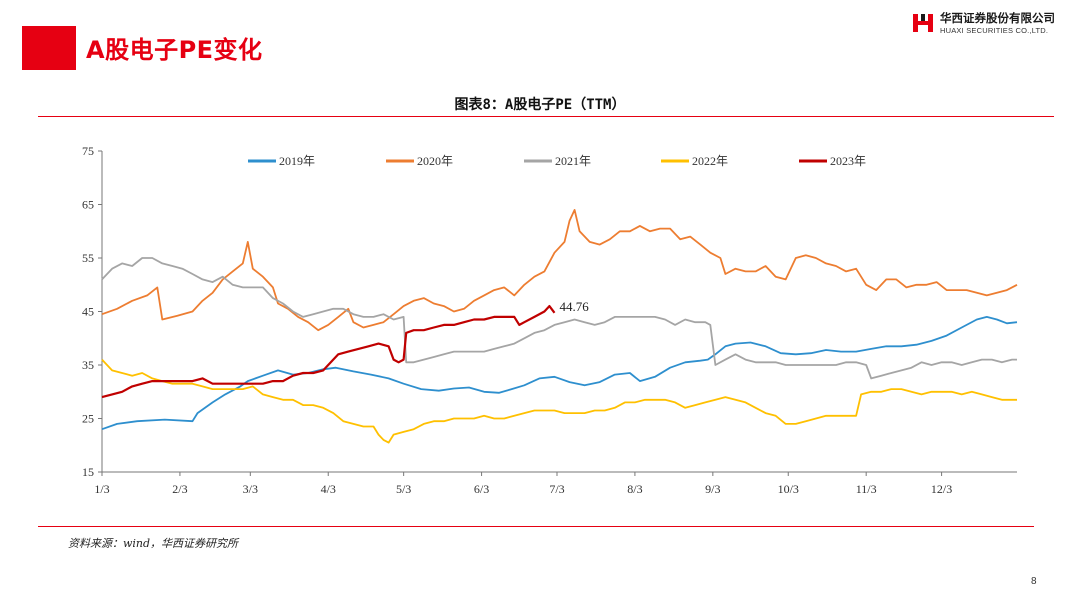 Image resolution: width=1080 pixels, height=605 pixels. What do you see at coordinates (88, 258) in the screenshot?
I see `y-tick-label: 55` at bounding box center [88, 258].